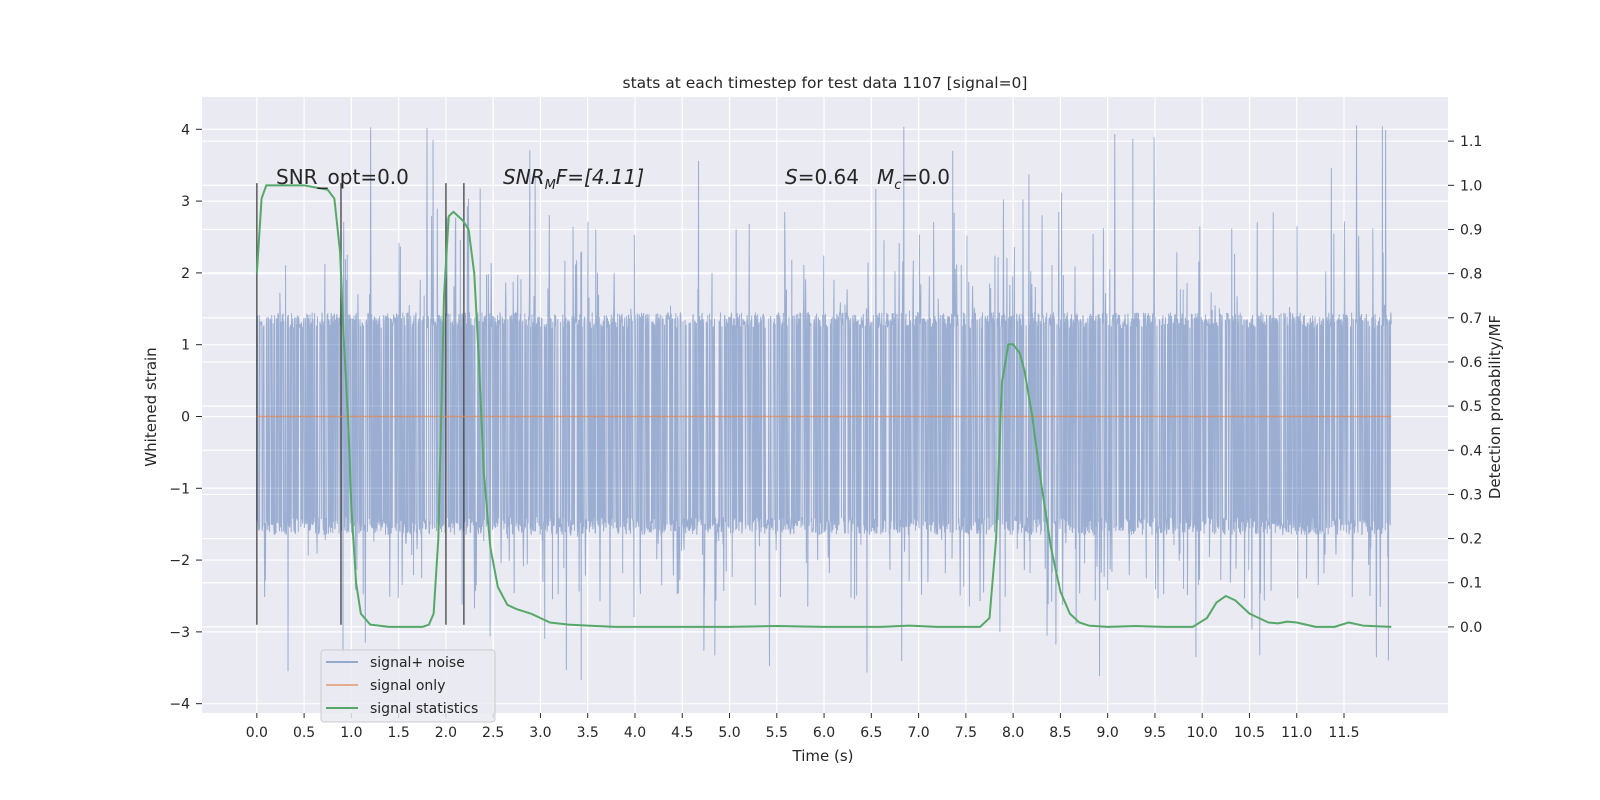  What do you see at coordinates (179, 561) in the screenshot?
I see `y-tick-label-2: −2` at bounding box center [179, 561].